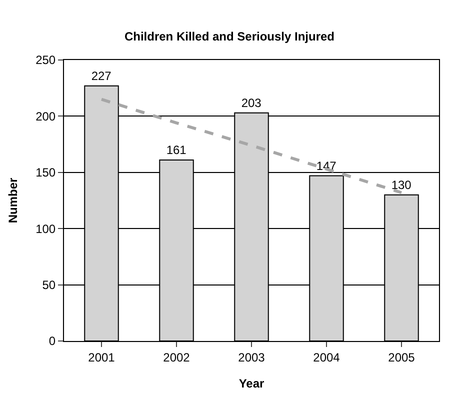 This screenshot has width=459, height=401. Describe the element at coordinates (13, 201) in the screenshot. I see `y-axis-title: Number` at that location.